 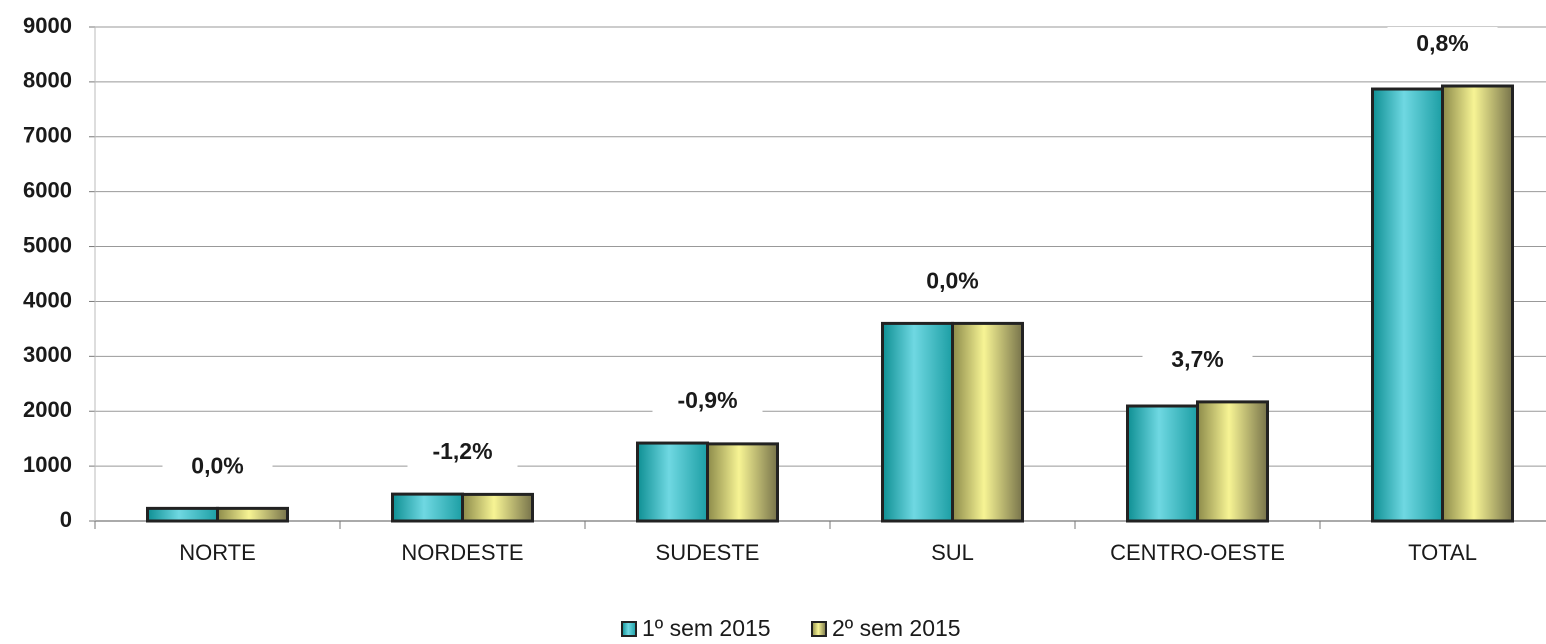 What do you see at coordinates (1442, 43) in the screenshot?
I see `annotation: 0,8%` at bounding box center [1442, 43].